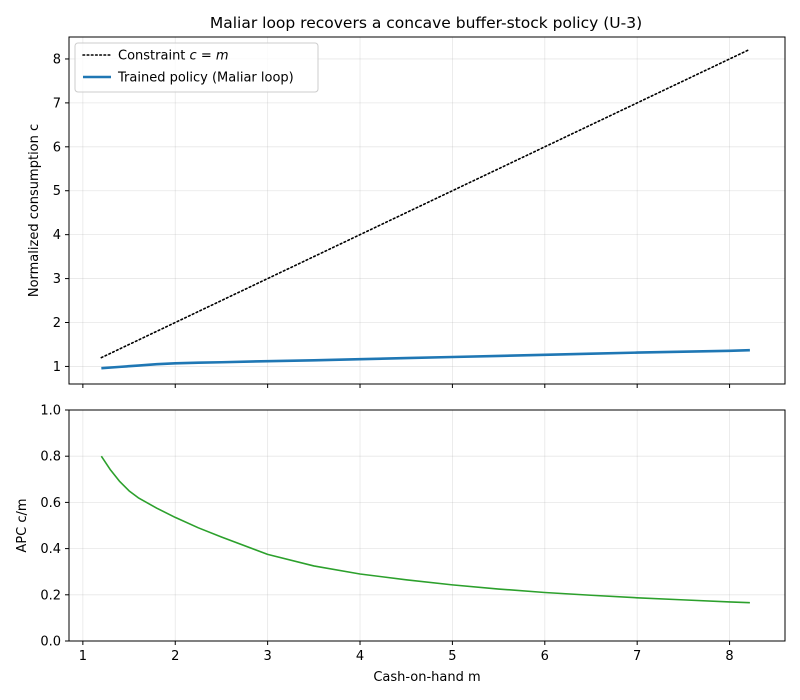 The width and height of the screenshot is (800, 700). I want to click on y-tick-label: 4, so click(57, 235).